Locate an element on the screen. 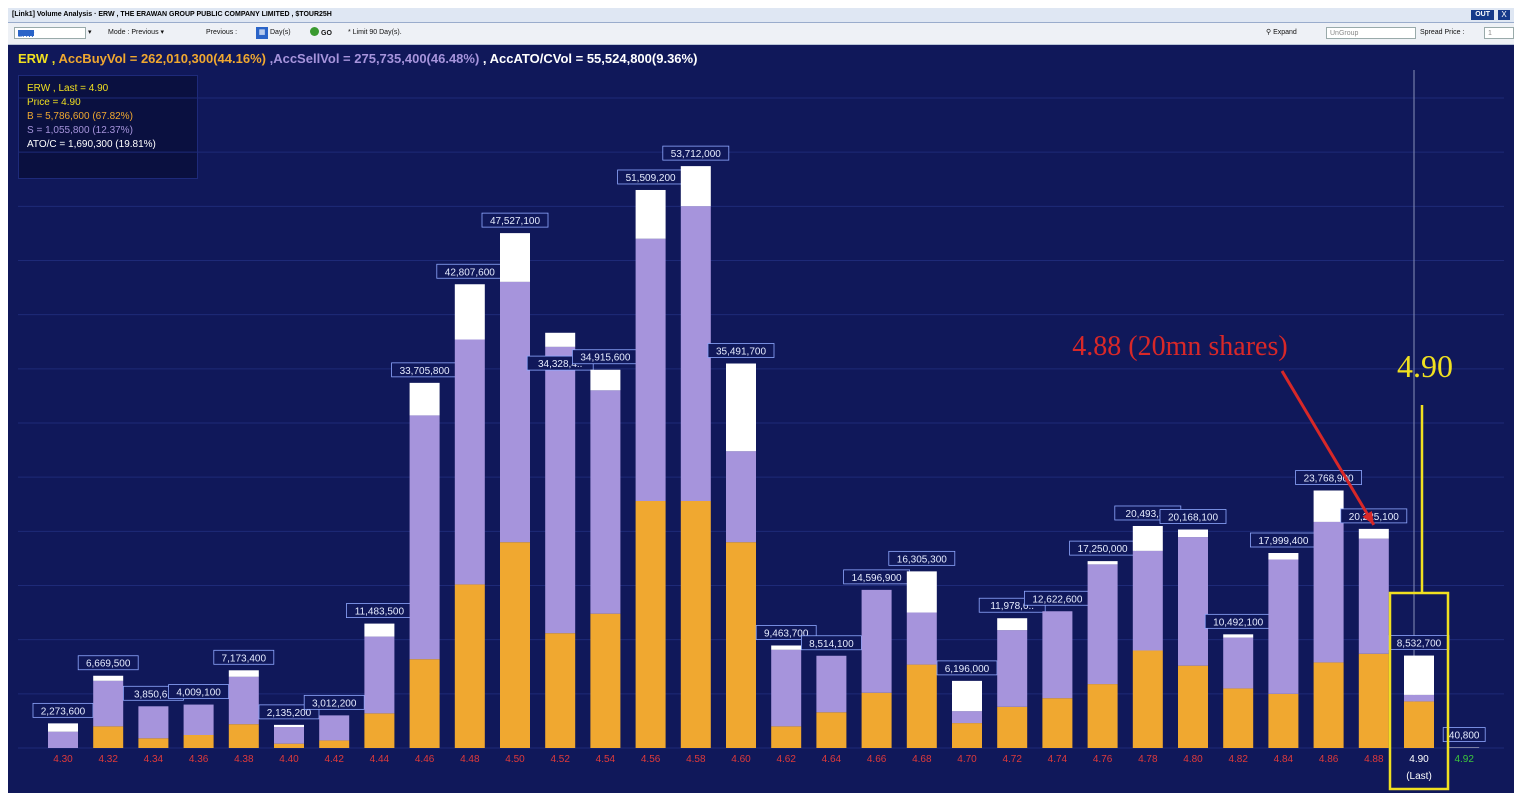 Image resolution: width=1520 pixels, height=802 pixels. tick-label: 4.78 is located at coordinates (1148, 759).